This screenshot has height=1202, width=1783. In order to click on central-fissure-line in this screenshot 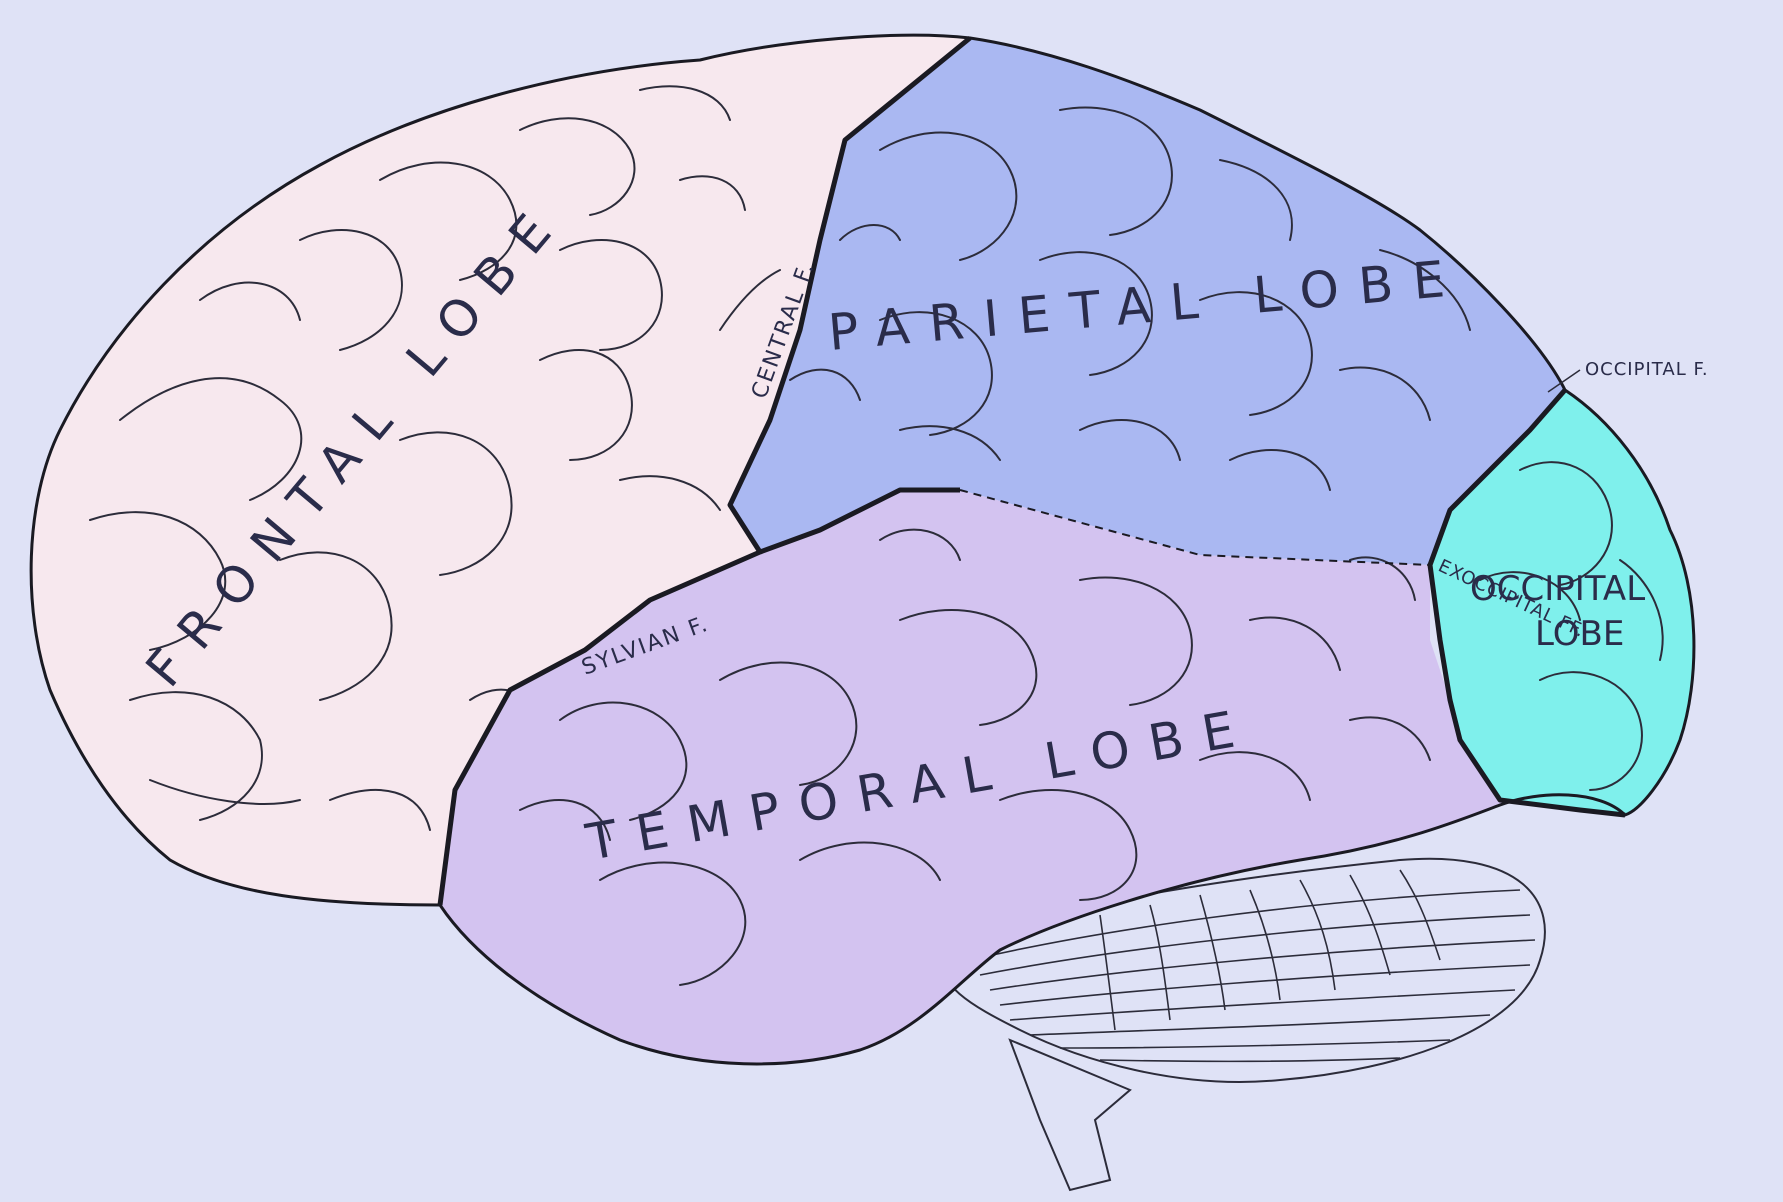, I will do `click(849, 295)`.